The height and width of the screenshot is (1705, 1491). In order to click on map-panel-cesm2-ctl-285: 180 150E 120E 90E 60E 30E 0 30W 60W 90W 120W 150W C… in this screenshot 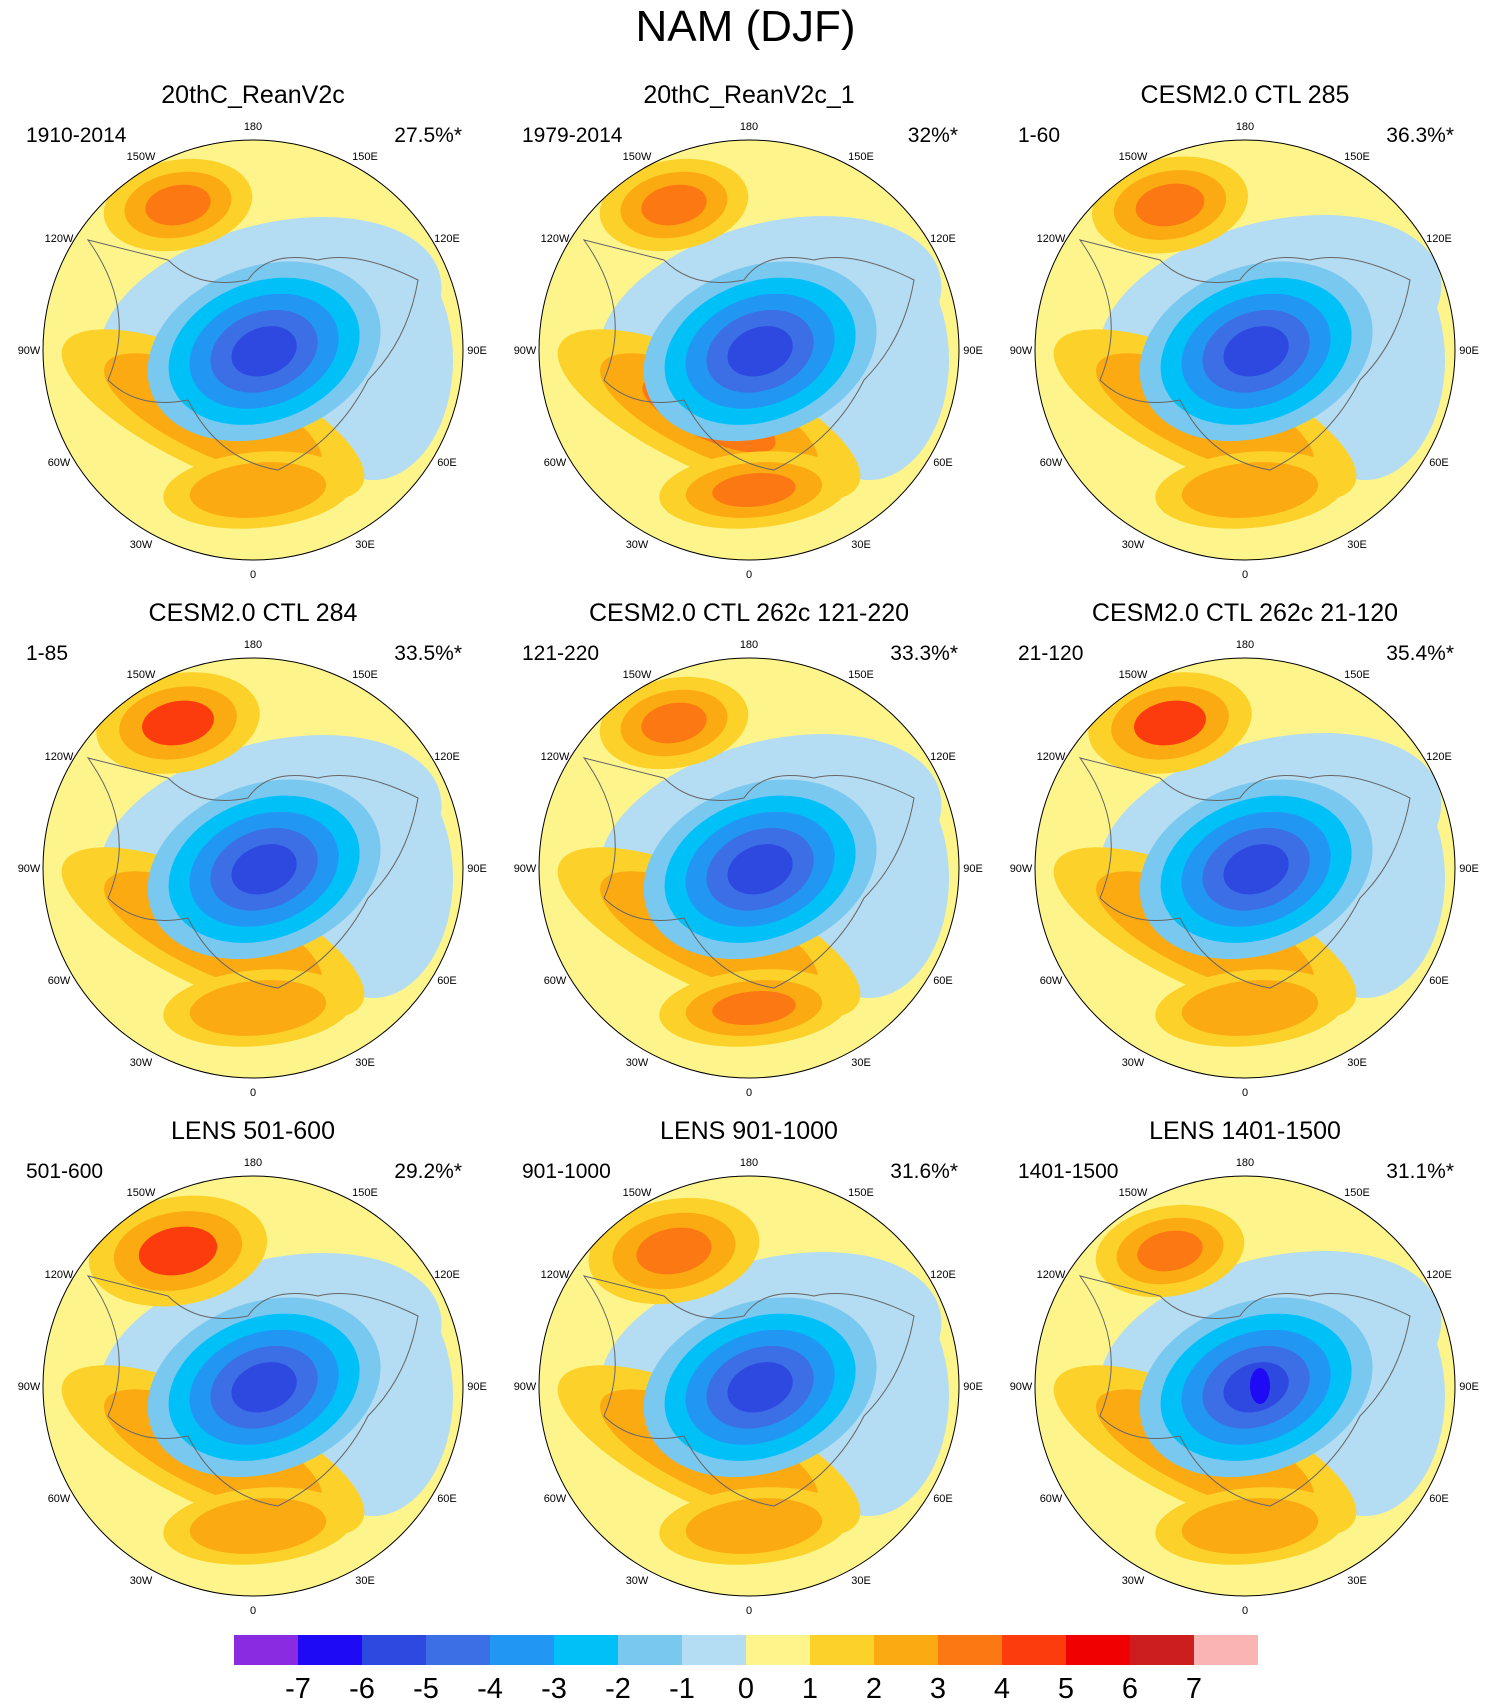, I will do `click(1245, 332)`.